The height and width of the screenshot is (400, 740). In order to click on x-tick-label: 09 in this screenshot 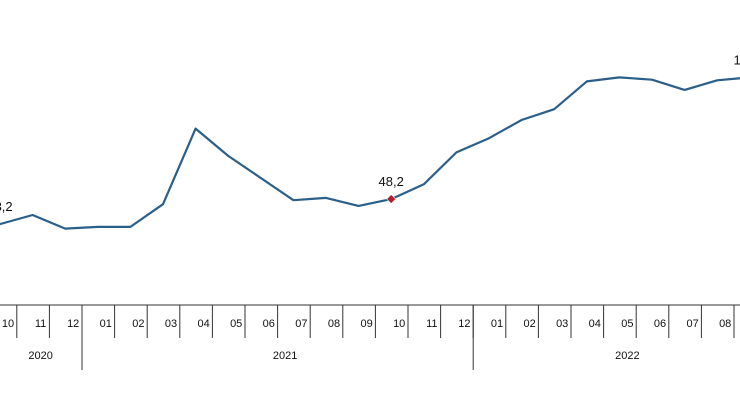, I will do `click(366, 324)`.